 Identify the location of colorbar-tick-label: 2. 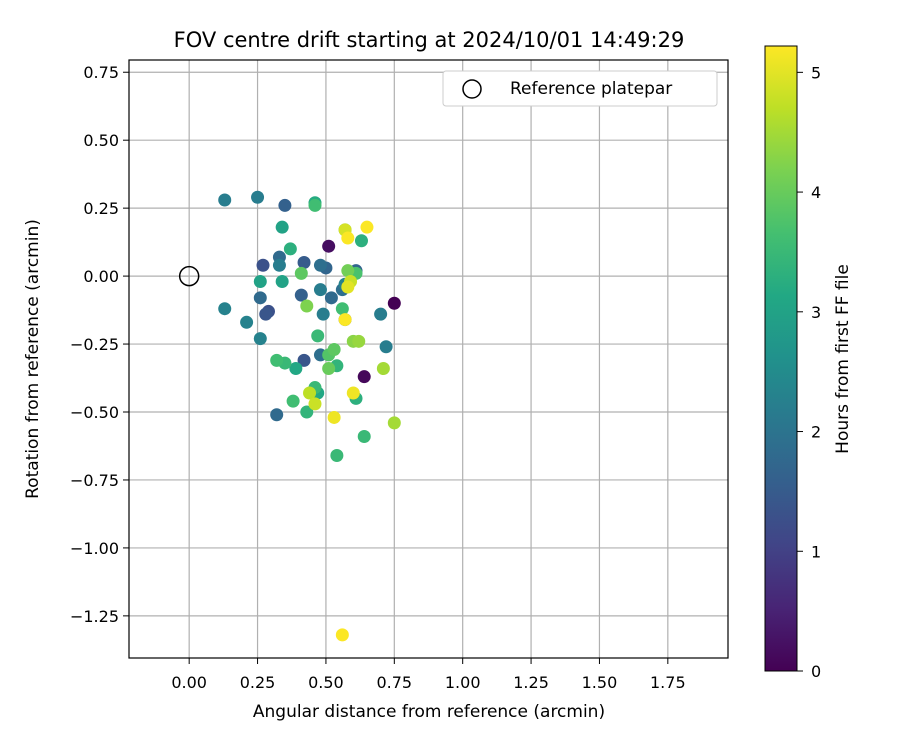
(816, 432).